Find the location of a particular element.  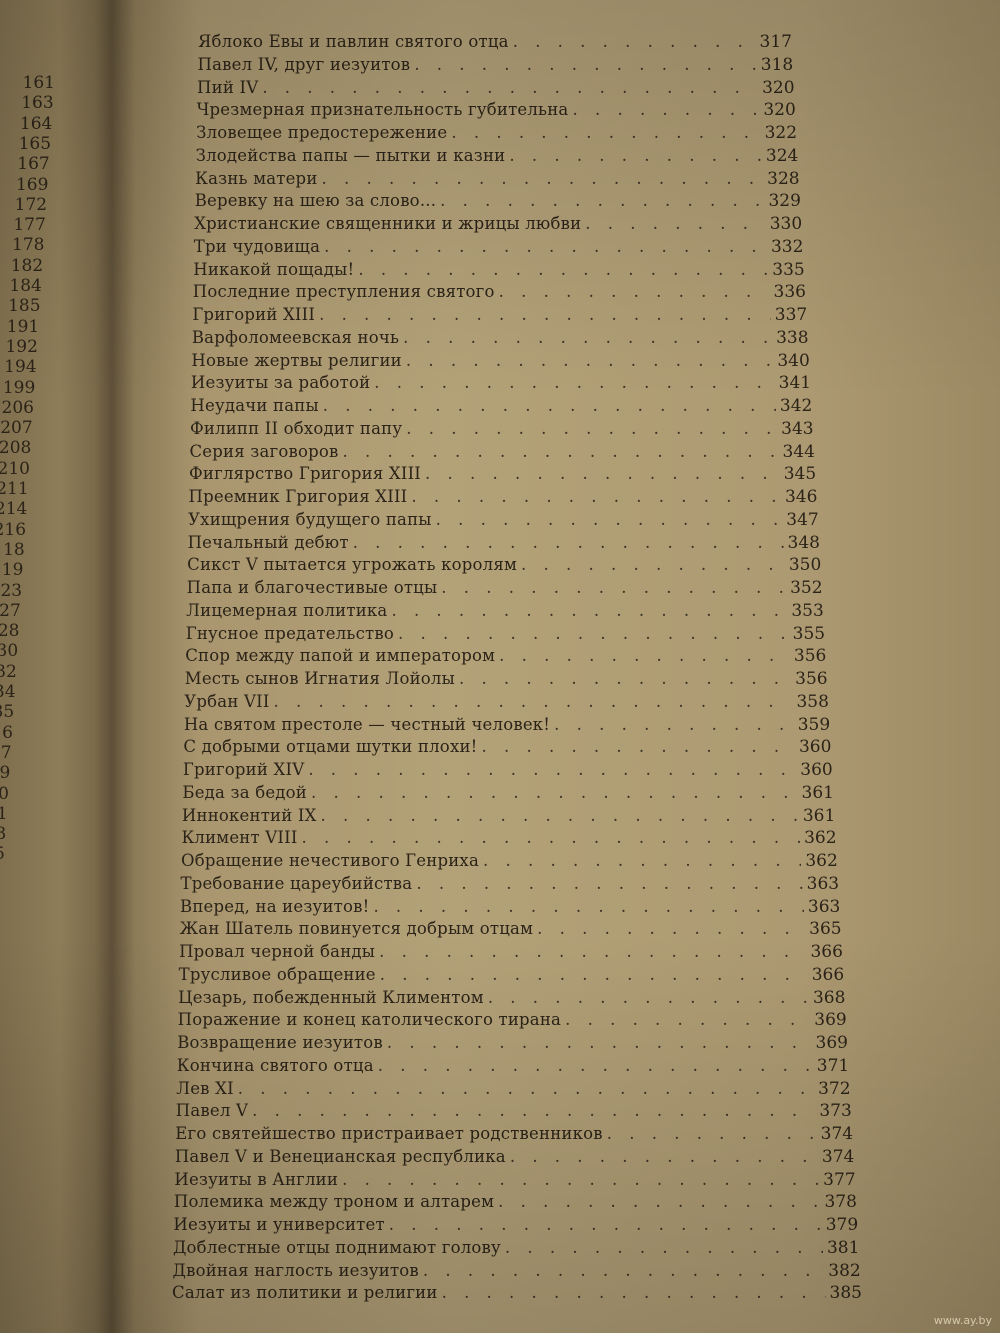

toc-entry-title: Иннокентий IX is located at coordinates (249, 815).